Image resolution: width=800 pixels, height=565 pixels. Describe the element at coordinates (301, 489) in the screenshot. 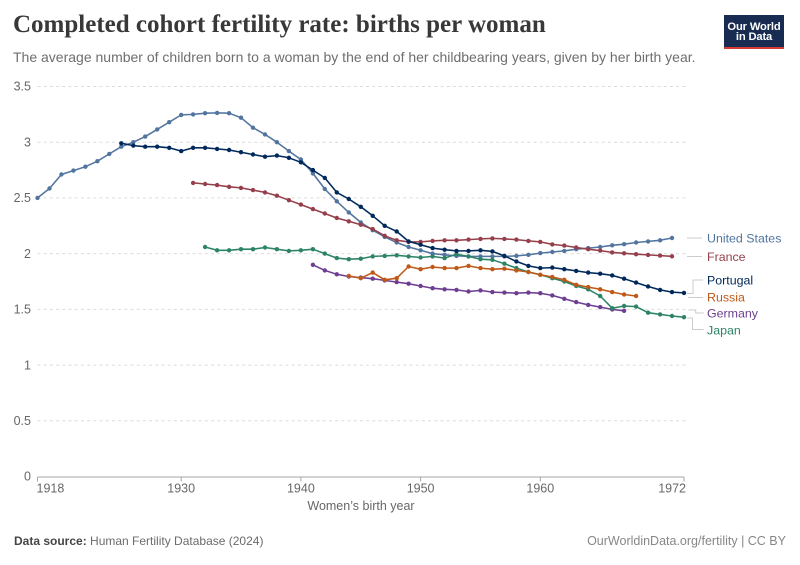

I see `svg-text: 1940` at that location.